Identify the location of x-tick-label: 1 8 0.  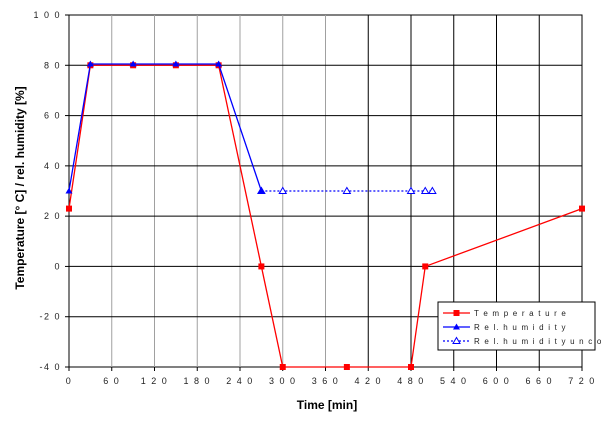
(197, 381).